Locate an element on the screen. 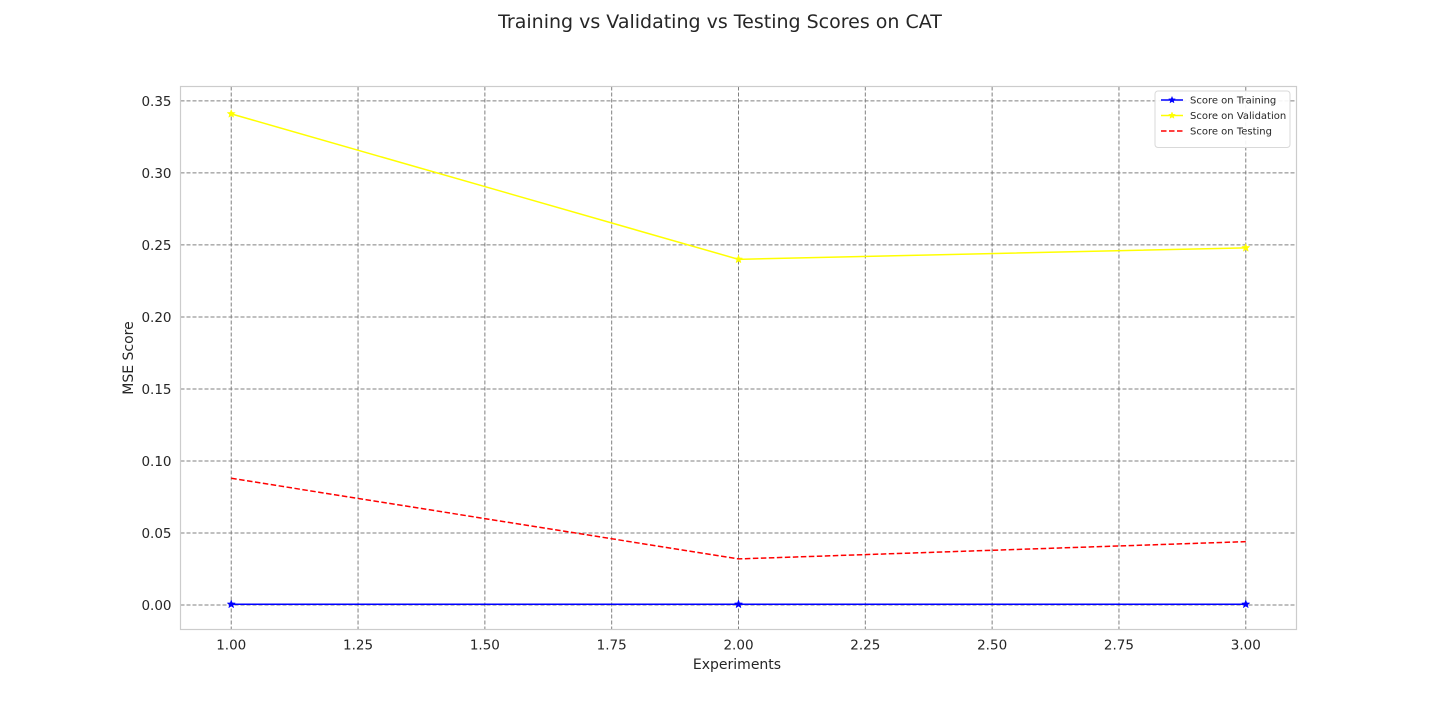  x-tick-label: 2.75 is located at coordinates (1119, 646).